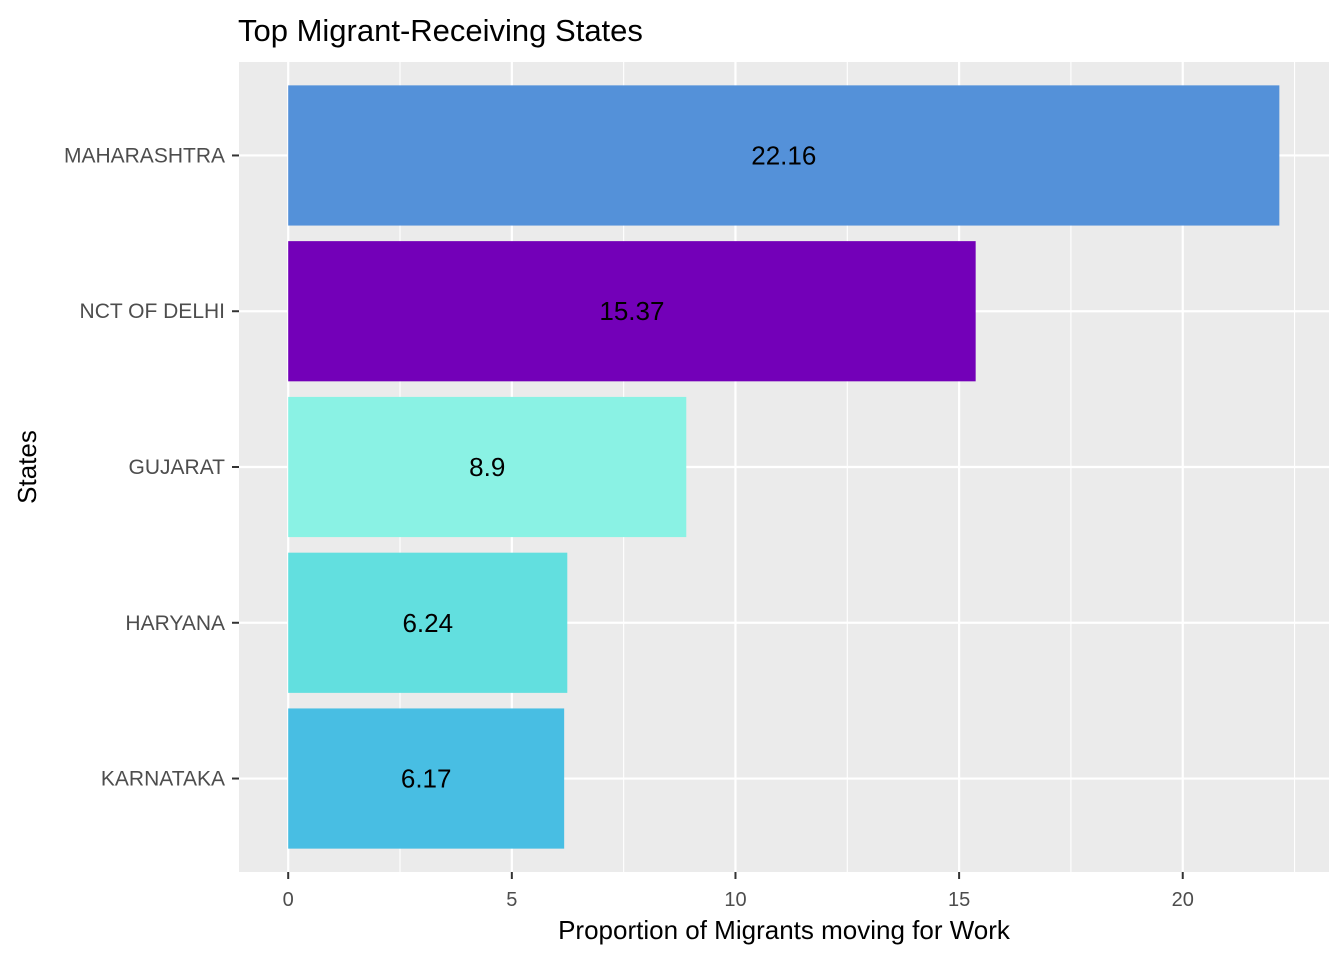 The width and height of the screenshot is (1344, 960). I want to click on chart-title: Top Migrant-Receiving States, so click(440, 30).